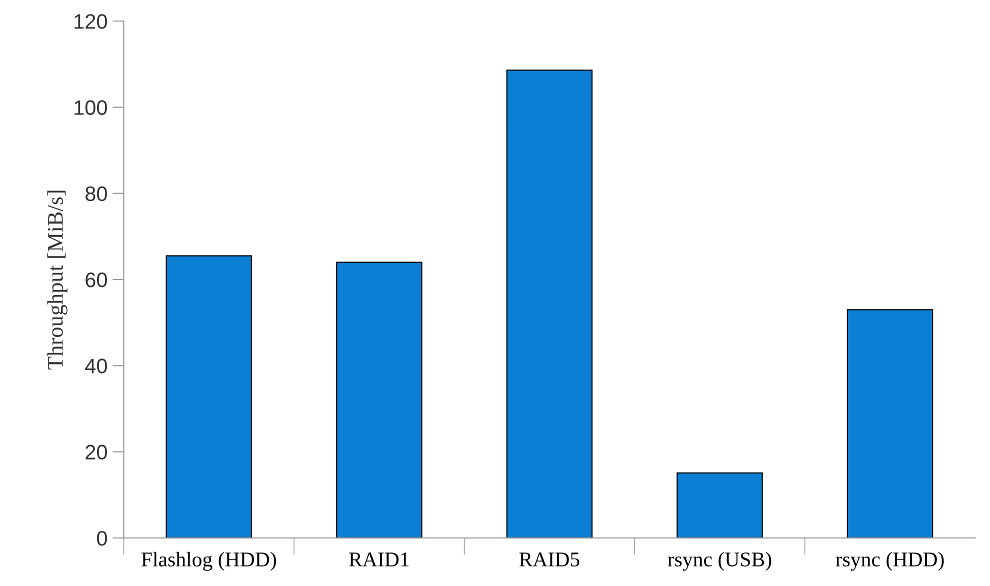 This screenshot has width=990, height=586. Describe the element at coordinates (208, 561) in the screenshot. I see `x-tick-label: Flashlog (HDD)` at that location.